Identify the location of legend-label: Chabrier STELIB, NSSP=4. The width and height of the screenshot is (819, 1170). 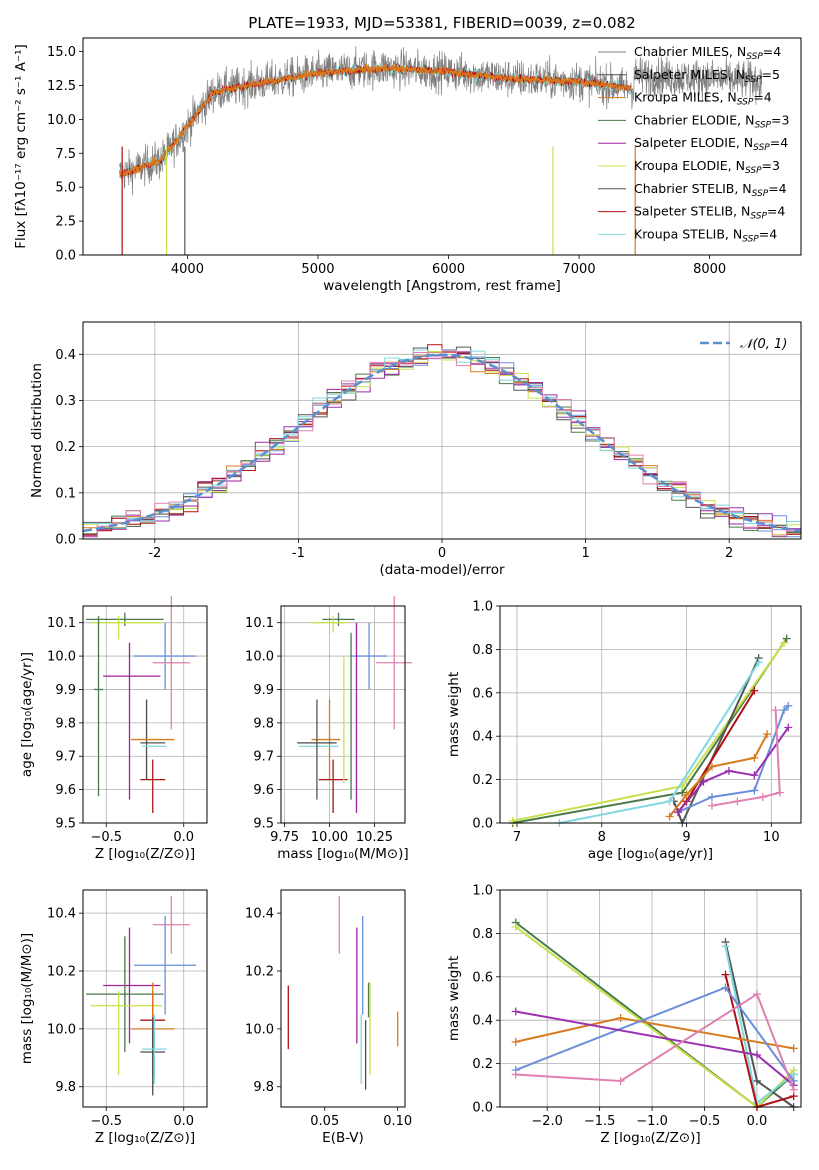
(710, 190).